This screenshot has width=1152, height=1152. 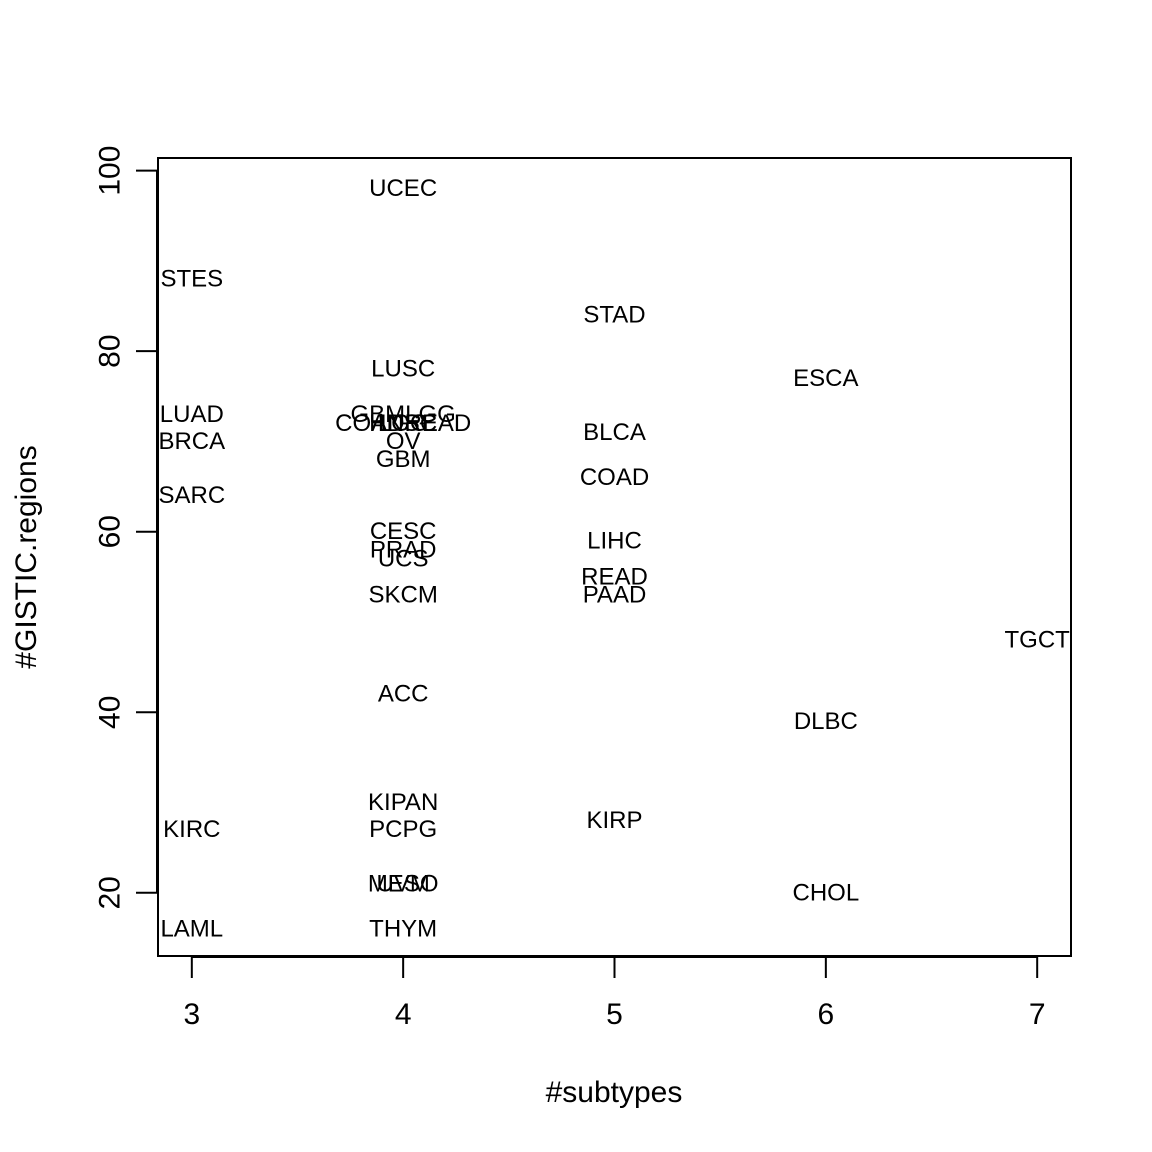 I want to click on point-label-ov: OV, so click(x=403, y=441).